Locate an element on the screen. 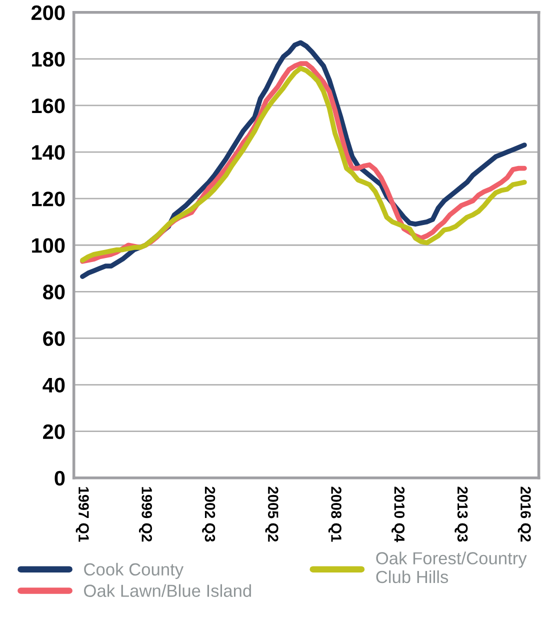 This screenshot has height=619, width=547. y-tick-label: 120 is located at coordinates (48, 199).